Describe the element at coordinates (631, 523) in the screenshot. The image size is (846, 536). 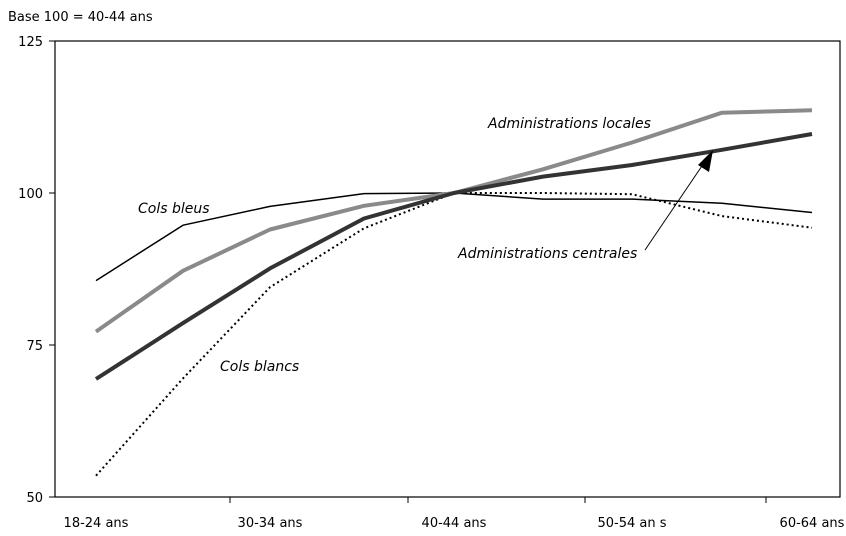
I see `x-tick-label: 50-54 an s` at that location.